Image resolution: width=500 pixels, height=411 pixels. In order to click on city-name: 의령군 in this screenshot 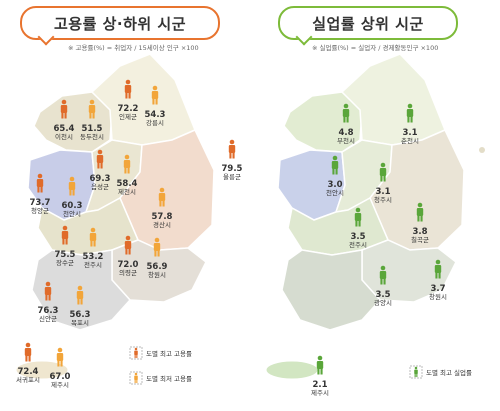, I will do `click(128, 272)`.